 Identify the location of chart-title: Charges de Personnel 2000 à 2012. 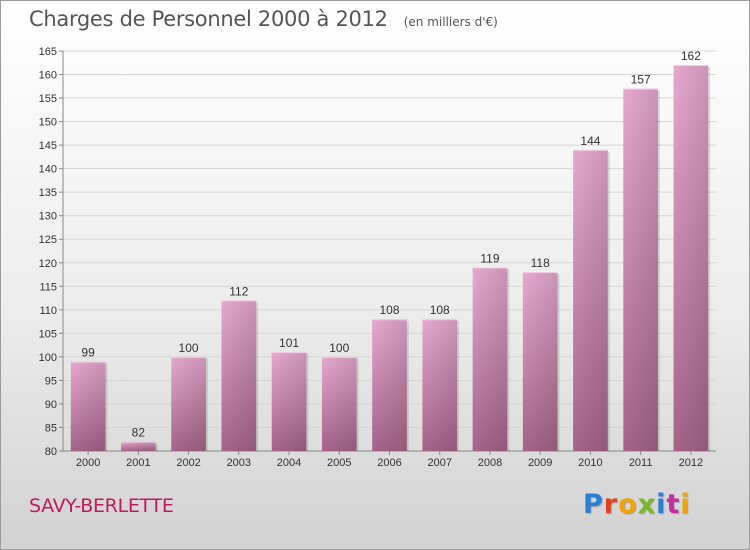
(208, 19).